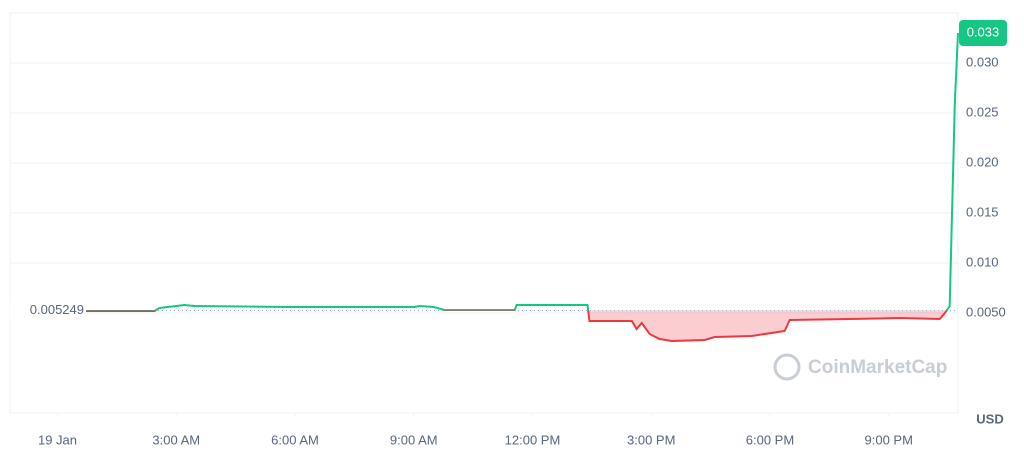 The image size is (1024, 470). I want to click on watermark-text: CoinMarketCap, so click(877, 367).